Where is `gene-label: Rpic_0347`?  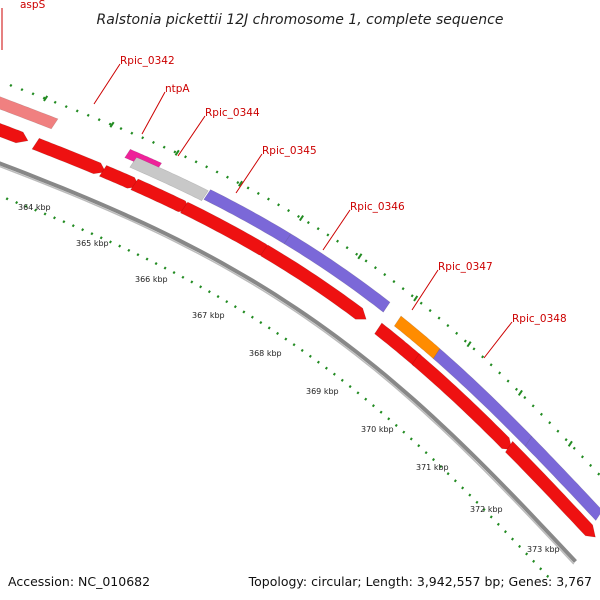
gene-label: Rpic_0347 is located at coordinates (465, 267).